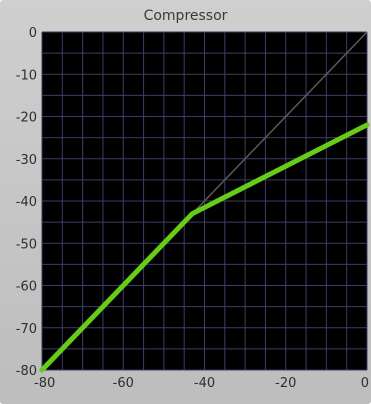 Image resolution: width=371 pixels, height=404 pixels. What do you see at coordinates (185, 16) in the screenshot?
I see `panel-title: Compressor` at bounding box center [185, 16].